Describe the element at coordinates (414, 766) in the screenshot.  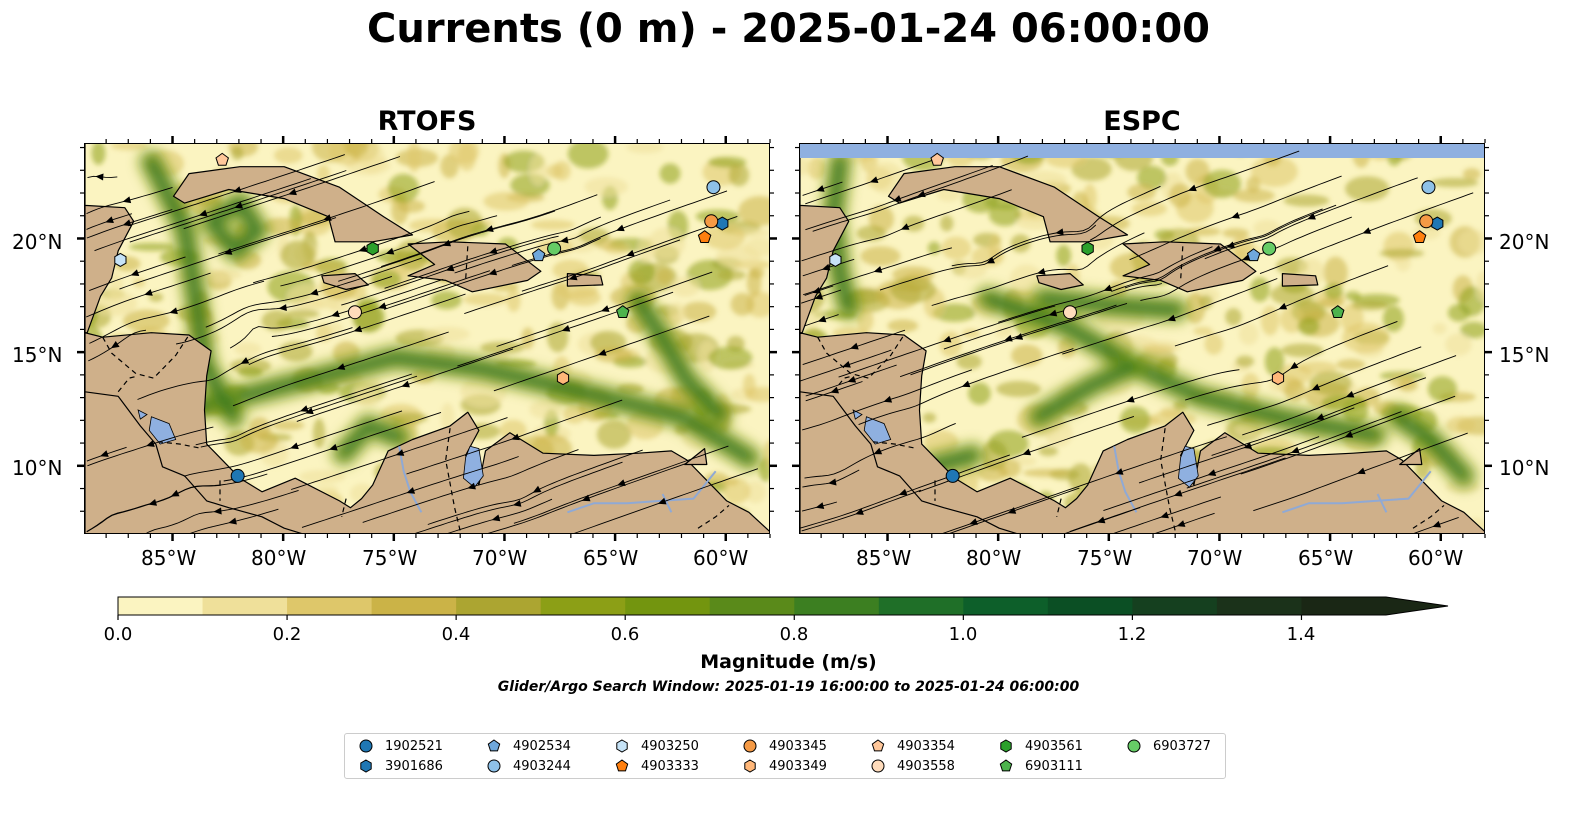
I see `legend-label: 3901686` at that location.